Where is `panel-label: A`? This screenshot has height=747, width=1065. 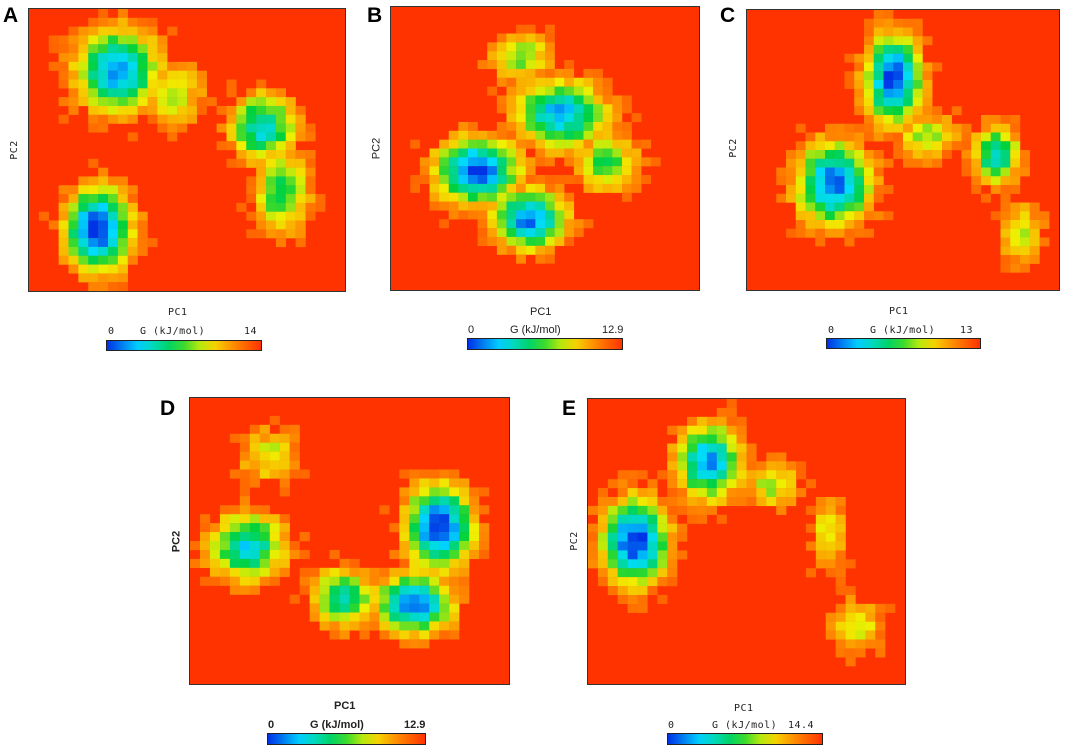
panel-label: A is located at coordinates (11, 15).